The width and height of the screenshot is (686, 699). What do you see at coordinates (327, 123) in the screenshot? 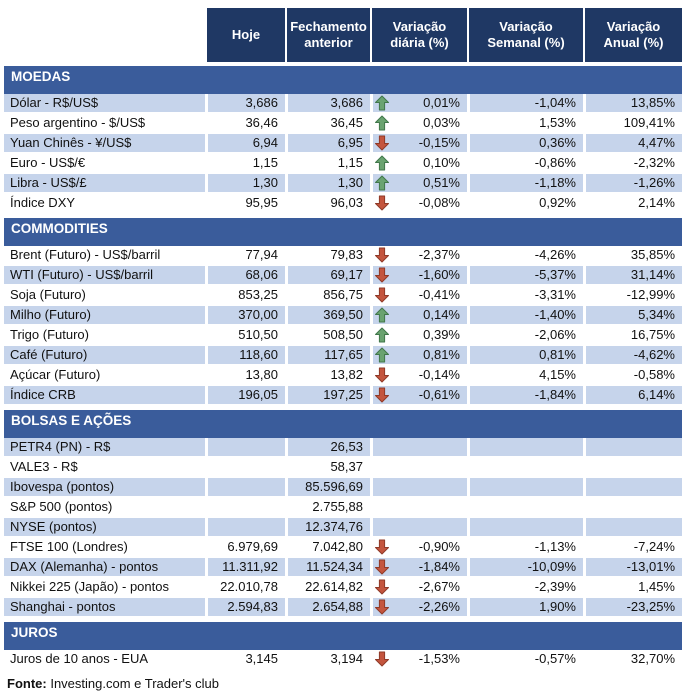
I see `cell-fechamento-anterior: 36,45` at bounding box center [327, 123].